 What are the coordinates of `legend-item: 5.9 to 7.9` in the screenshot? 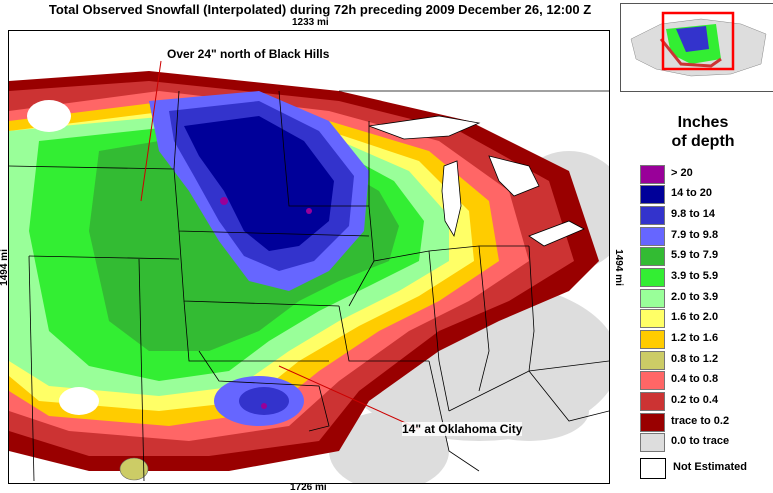 It's located at (705, 256).